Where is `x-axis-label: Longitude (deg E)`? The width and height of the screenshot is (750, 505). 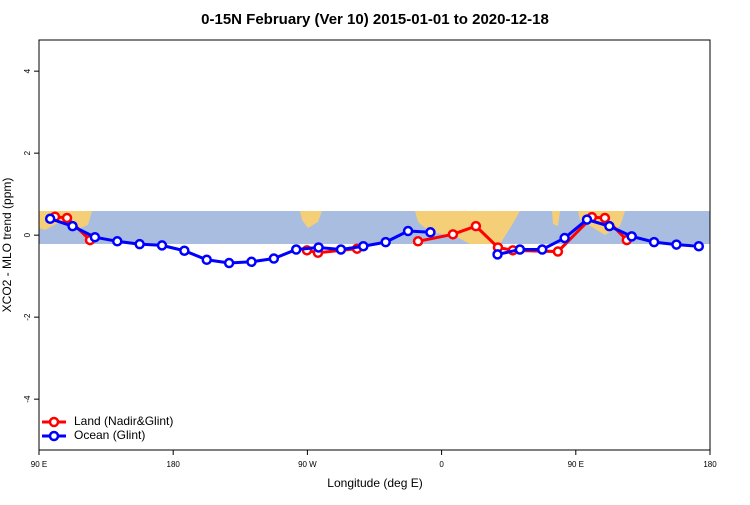 x-axis-label: Longitude (deg E) is located at coordinates (374, 483).